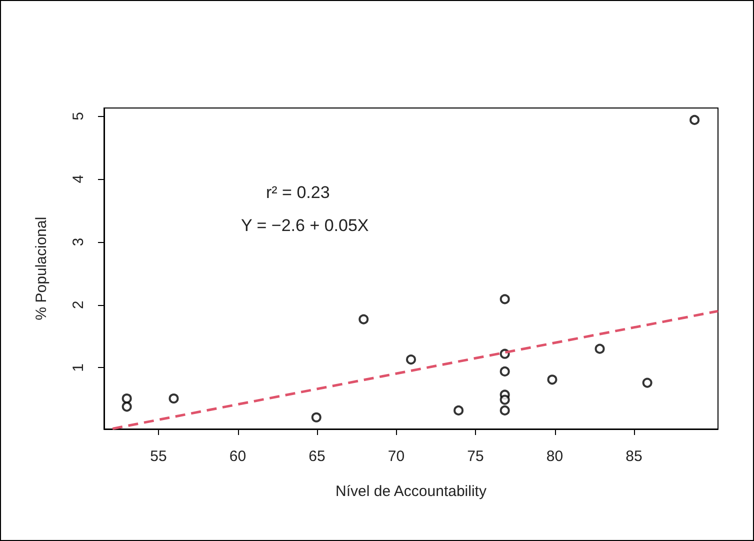 The width and height of the screenshot is (754, 541). I want to click on y-tick-label: 3, so click(78, 242).